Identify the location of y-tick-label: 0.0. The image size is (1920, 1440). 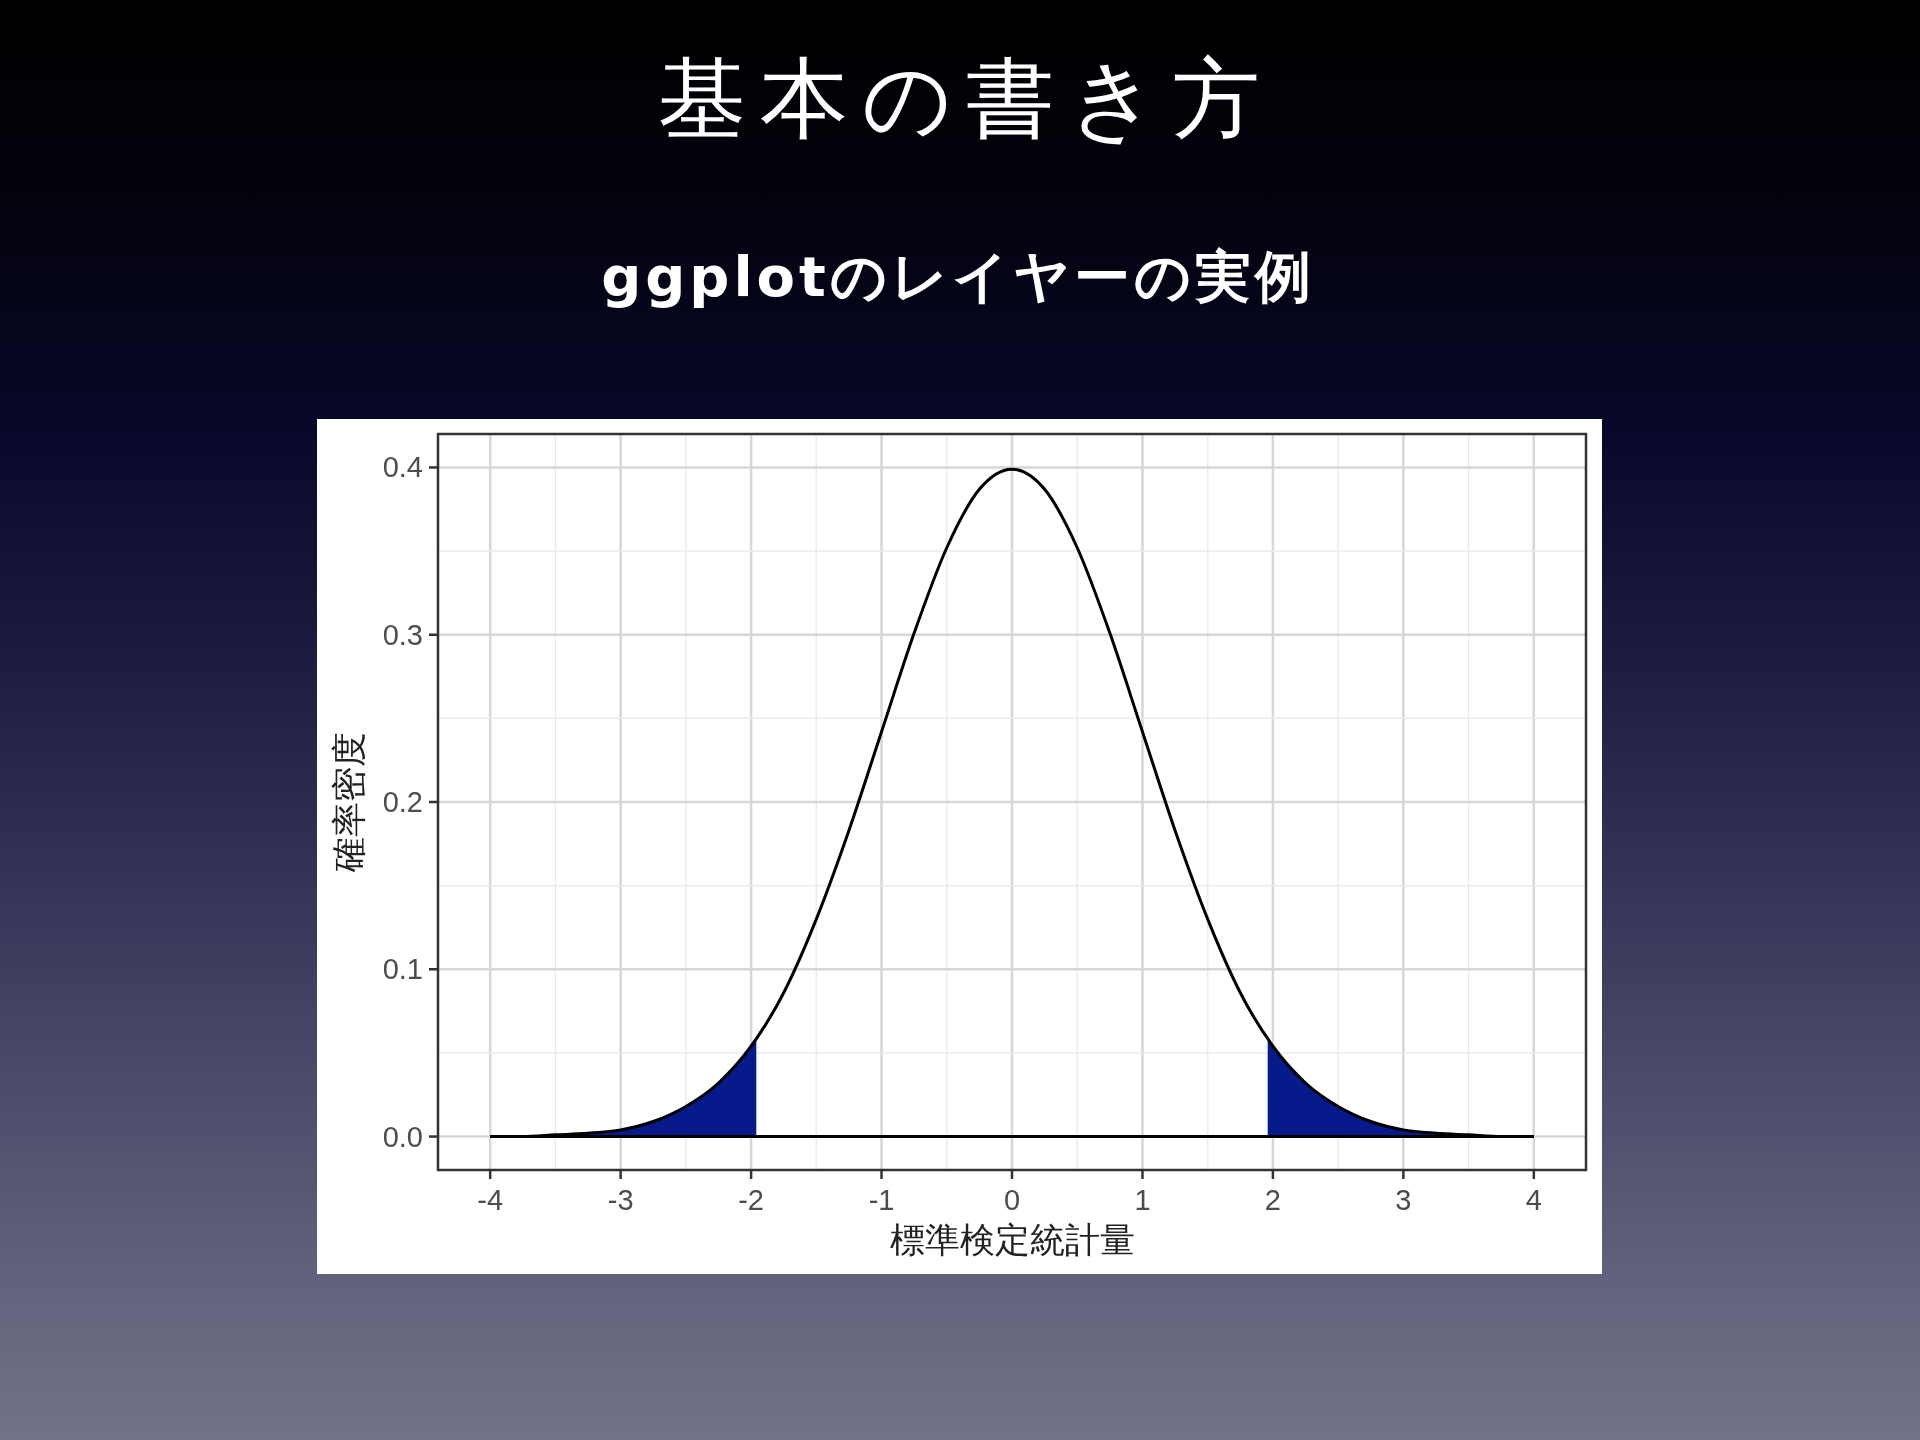
(402, 1136).